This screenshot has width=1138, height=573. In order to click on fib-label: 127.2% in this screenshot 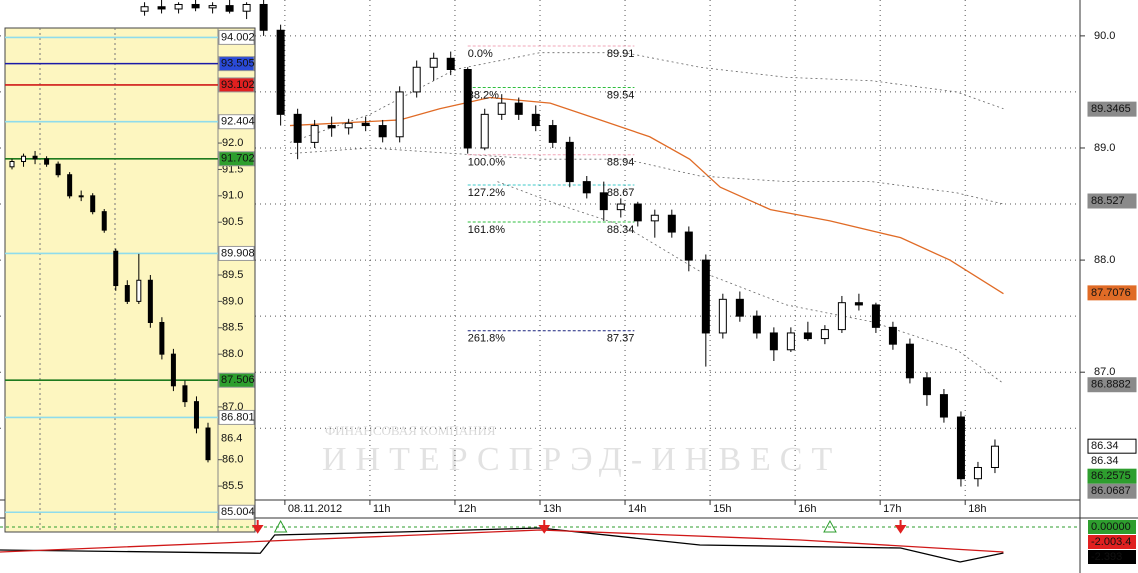, I will do `click(487, 193)`.